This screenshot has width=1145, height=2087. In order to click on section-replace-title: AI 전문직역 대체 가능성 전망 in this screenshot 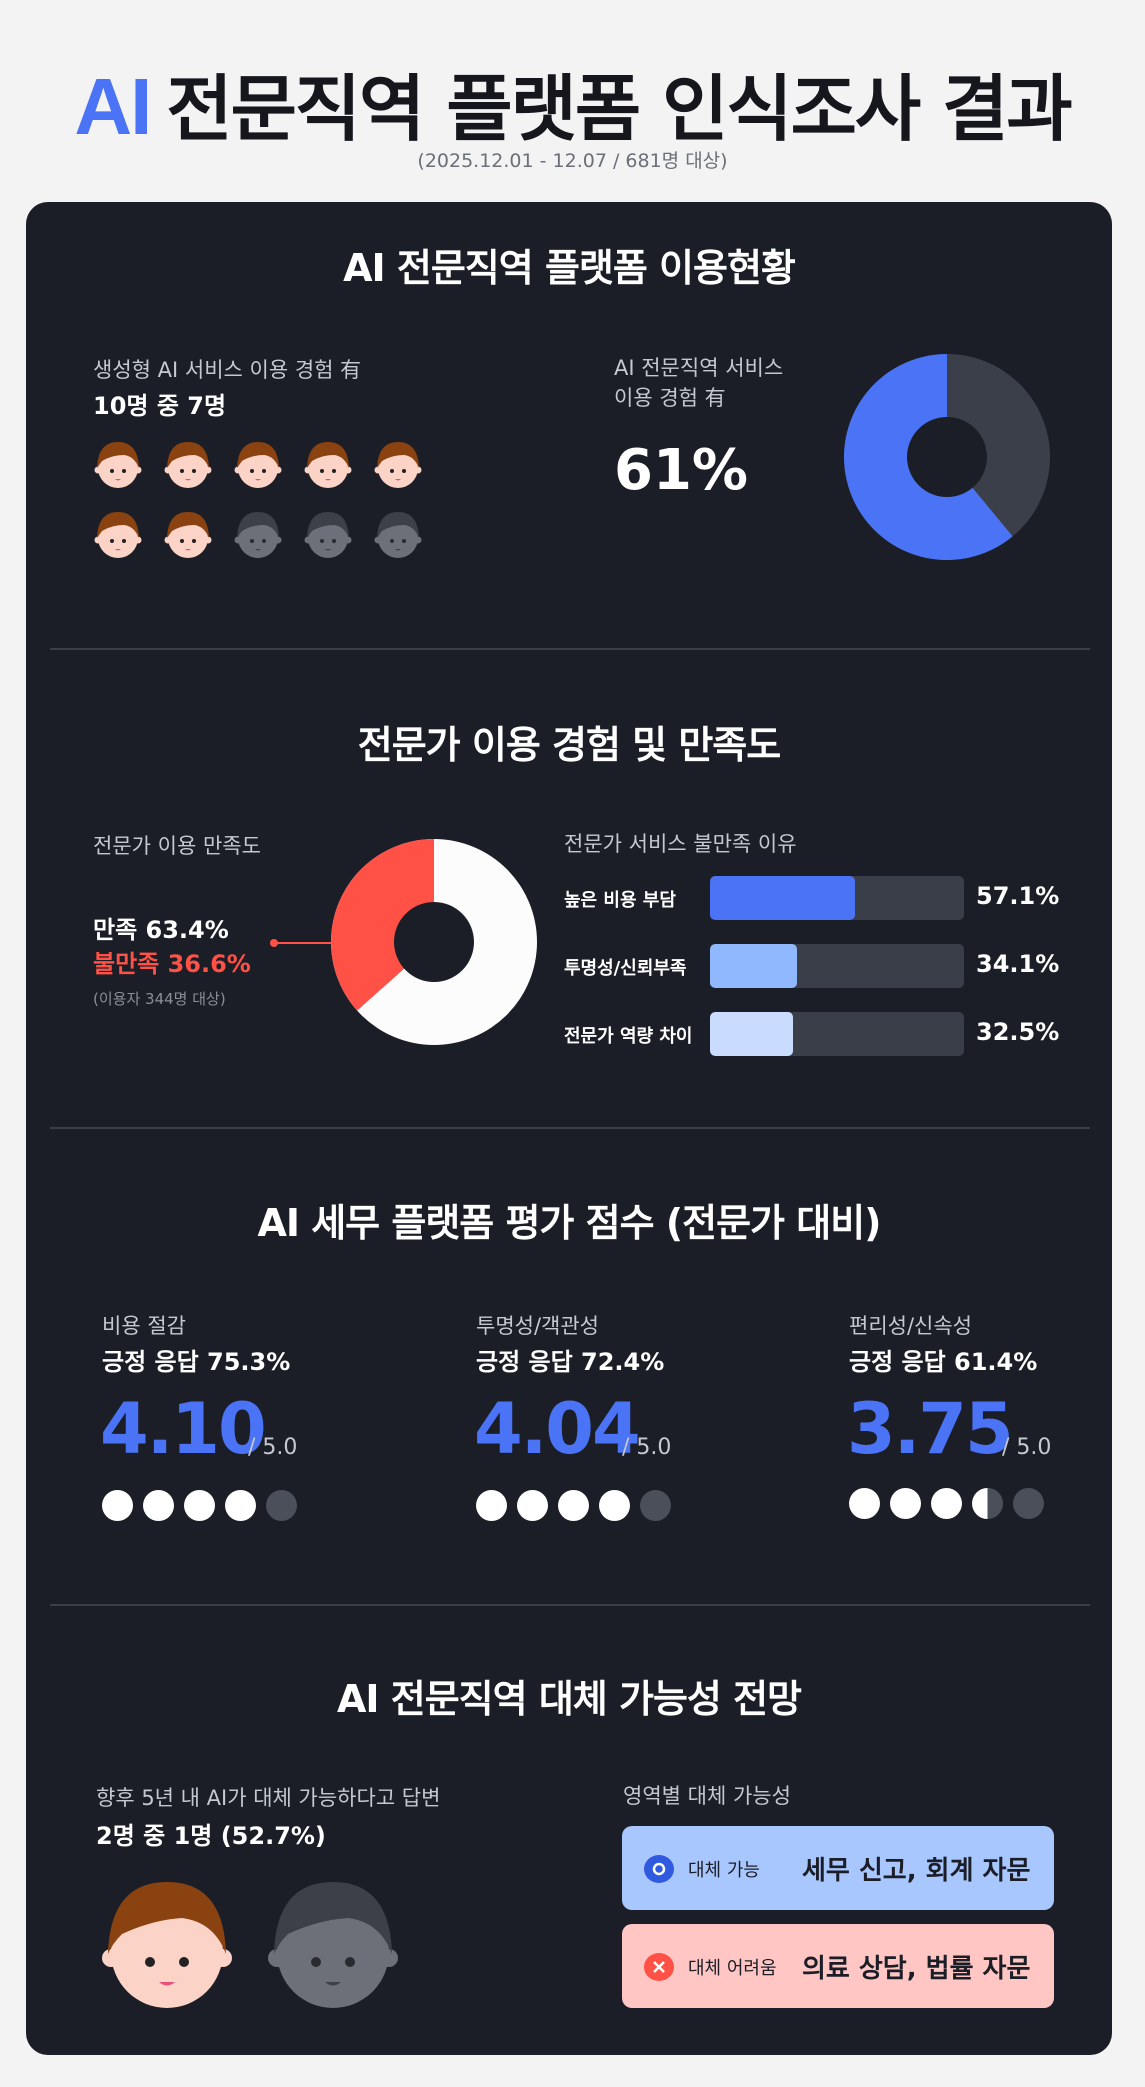, I will do `click(569, 1699)`.